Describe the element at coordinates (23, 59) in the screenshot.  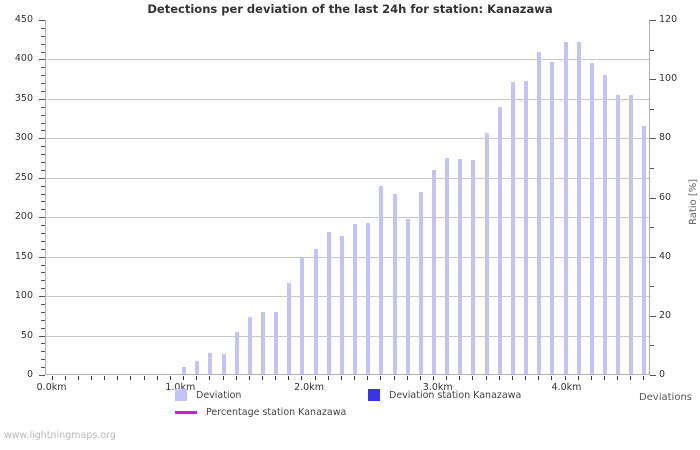
I see `y-tick-label: 400` at that location.